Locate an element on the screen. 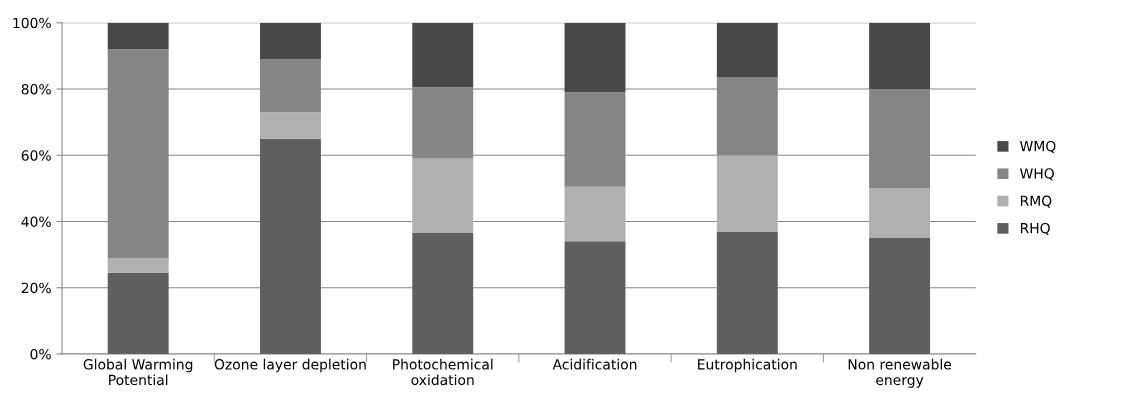  y-tick-label: 0% is located at coordinates (40, 354).